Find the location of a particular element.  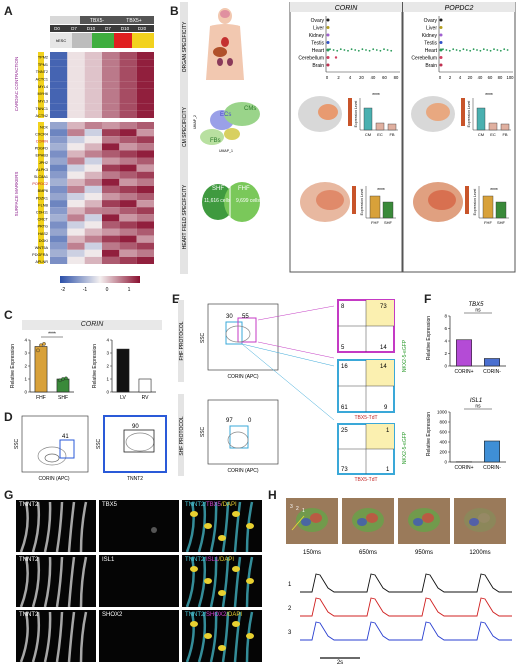

bar-point is located at coordinates (60, 380).